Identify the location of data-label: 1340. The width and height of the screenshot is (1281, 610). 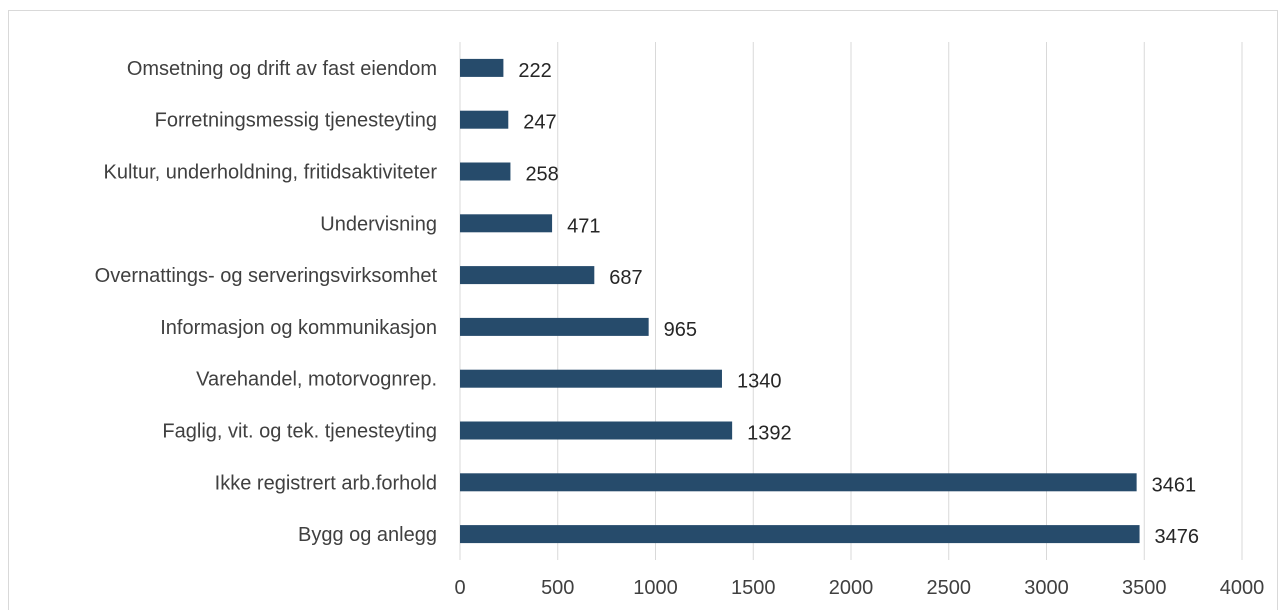
(759, 382).